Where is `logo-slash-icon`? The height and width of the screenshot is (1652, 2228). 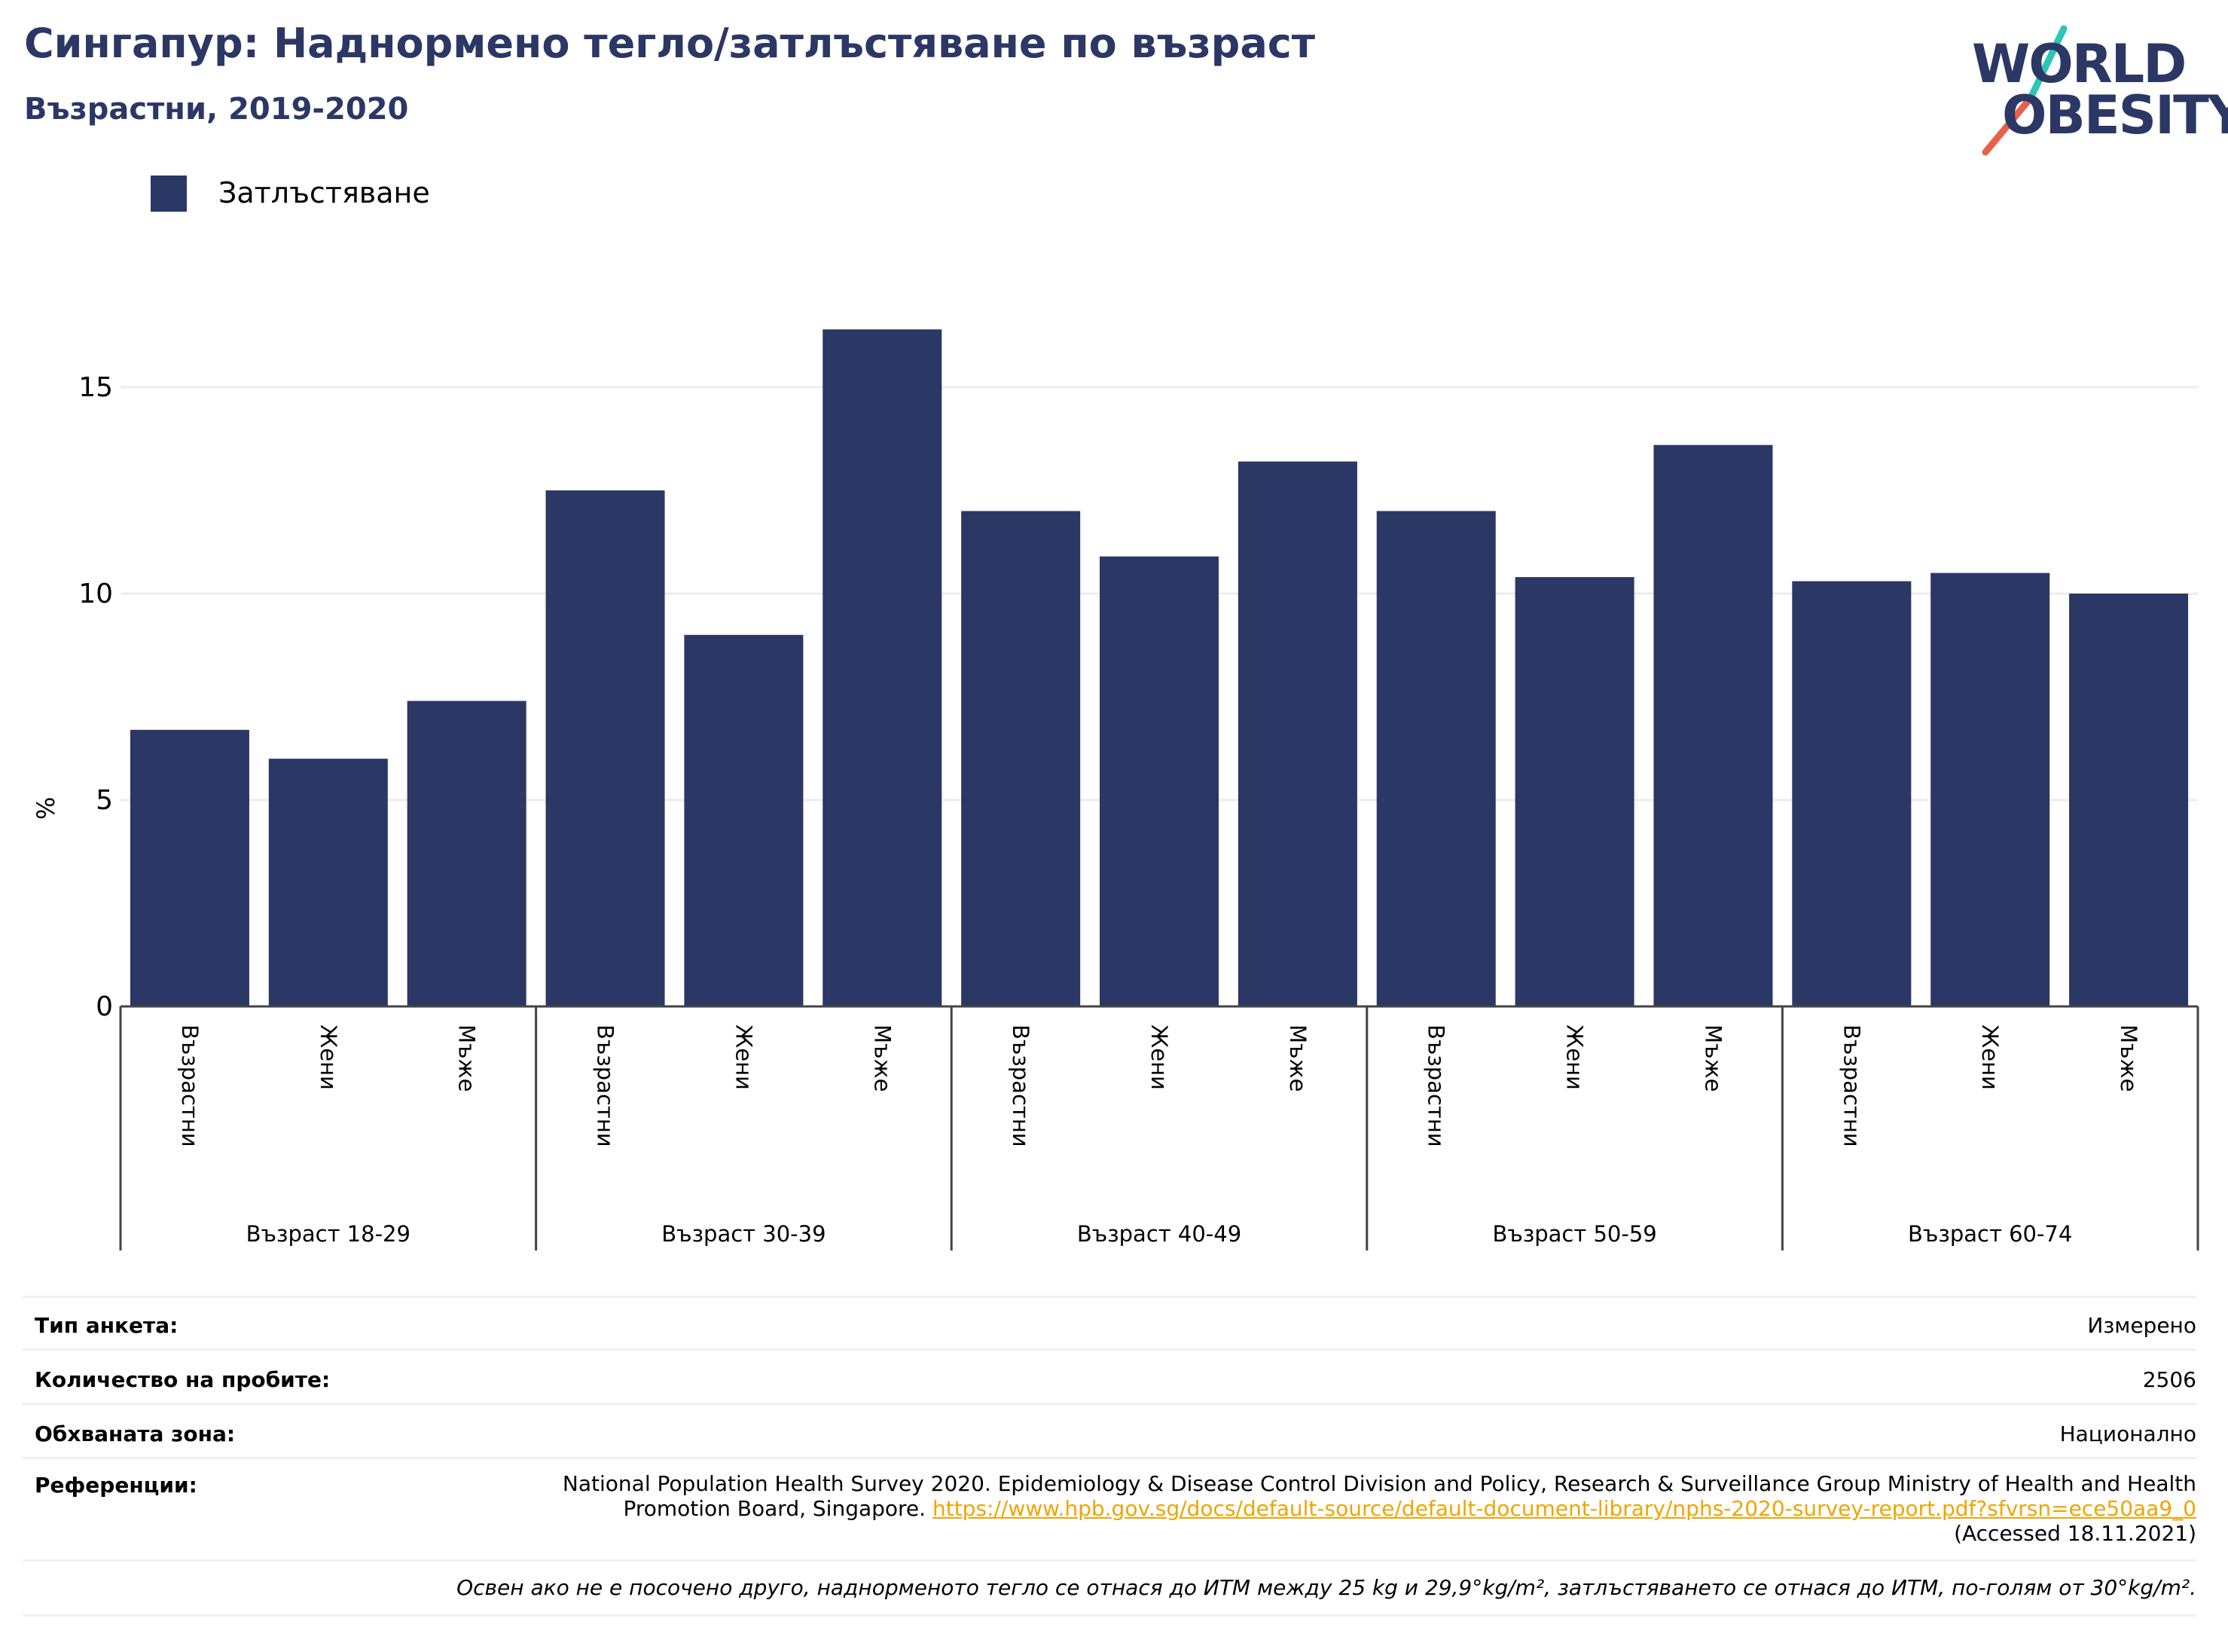 logo-slash-icon is located at coordinates (2025, 90).